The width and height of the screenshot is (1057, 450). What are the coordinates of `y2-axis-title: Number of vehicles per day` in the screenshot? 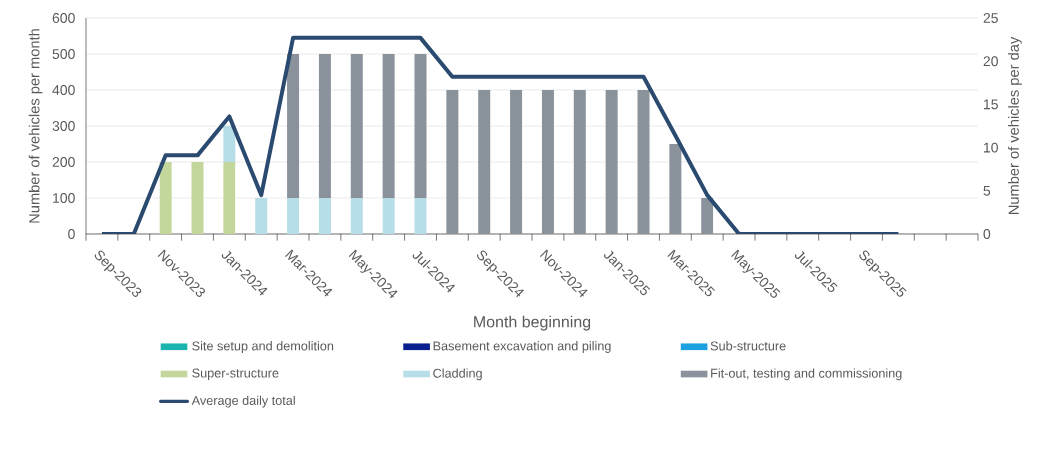 It's located at (1015, 125).